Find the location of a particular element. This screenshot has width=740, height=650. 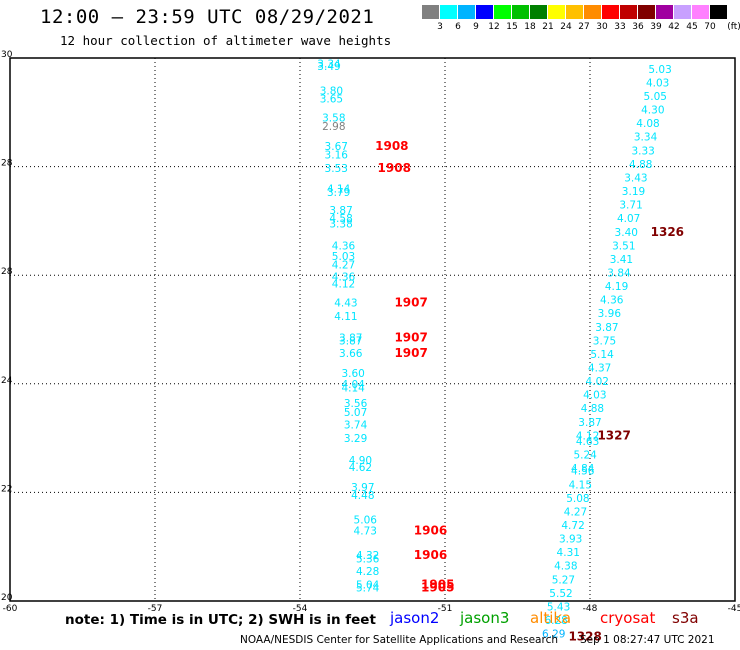

wave-height-value: 4.88 is located at coordinates (592, 409).